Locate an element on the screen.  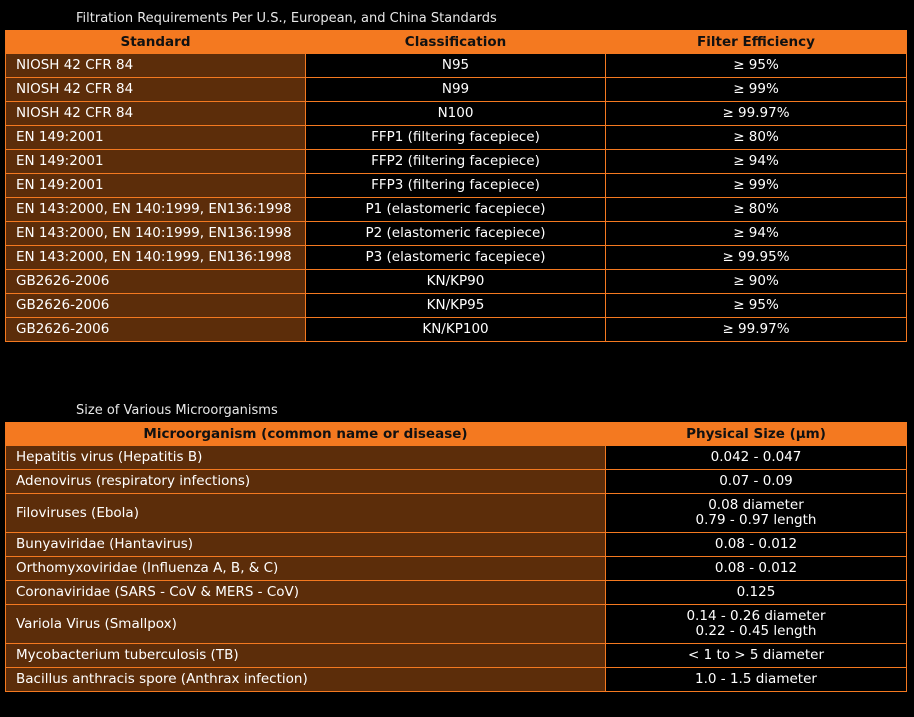
table-cell: P3 (elastomeric facepiece) is located at coordinates (455, 257).